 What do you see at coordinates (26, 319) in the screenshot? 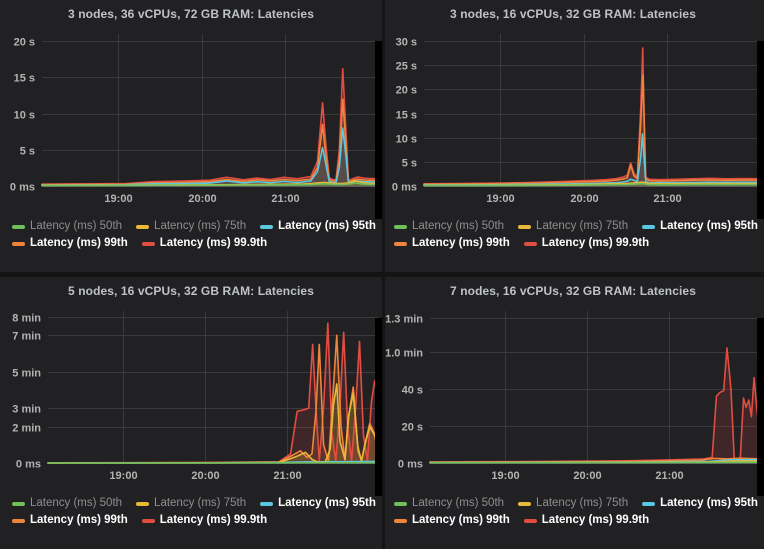
I see `y-axis-tick-label: 8 min` at bounding box center [26, 319].